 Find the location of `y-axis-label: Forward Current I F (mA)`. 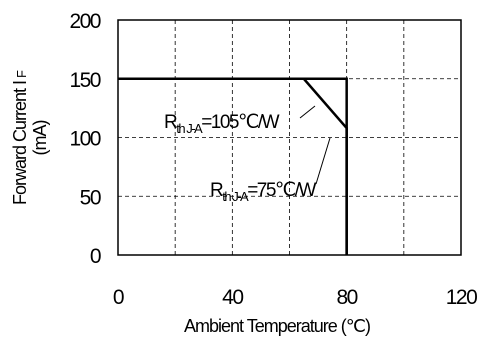

y-axis-label: Forward Current I F (mA) is located at coordinates (30, 137).